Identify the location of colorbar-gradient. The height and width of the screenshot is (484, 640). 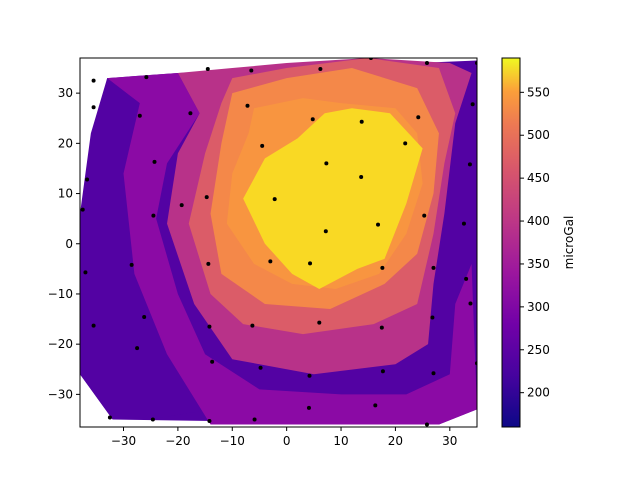
(511, 242).